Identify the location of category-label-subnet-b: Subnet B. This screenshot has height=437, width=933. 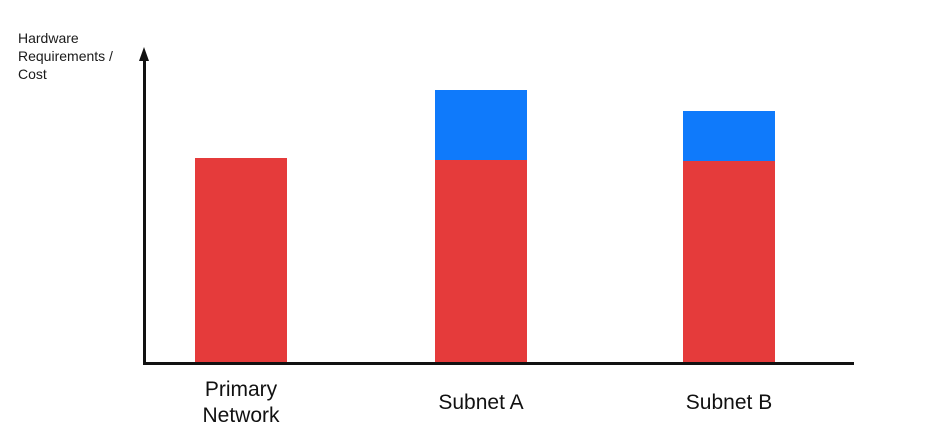
(729, 402).